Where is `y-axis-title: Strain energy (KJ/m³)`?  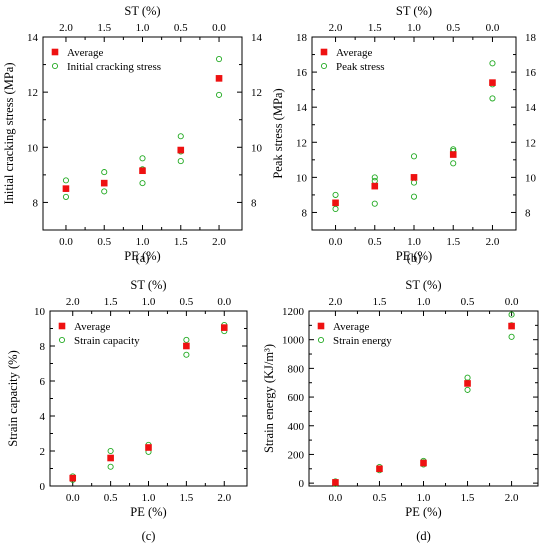 y-axis-title: Strain energy (KJ/m³) is located at coordinates (269, 398).